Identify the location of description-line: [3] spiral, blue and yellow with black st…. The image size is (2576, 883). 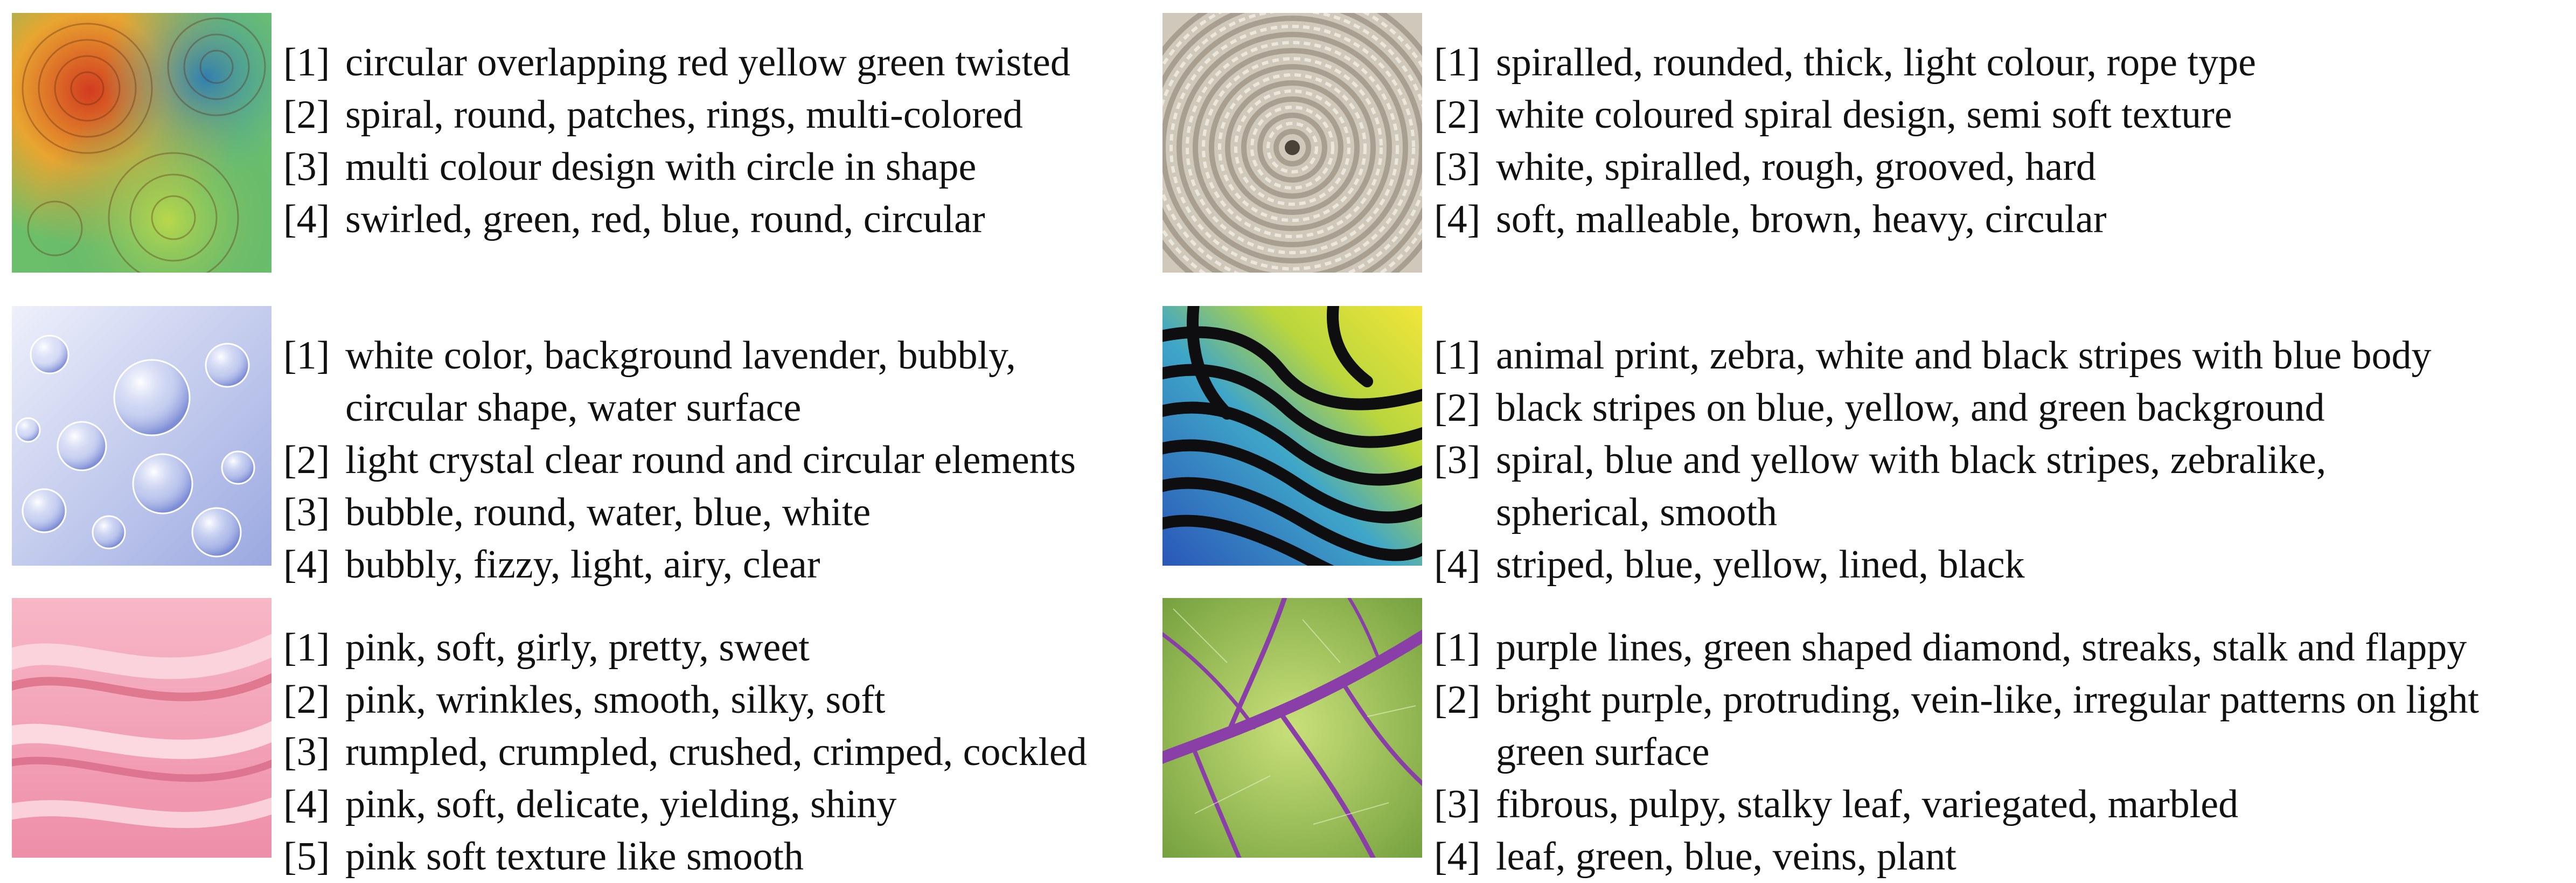
(1927, 486).